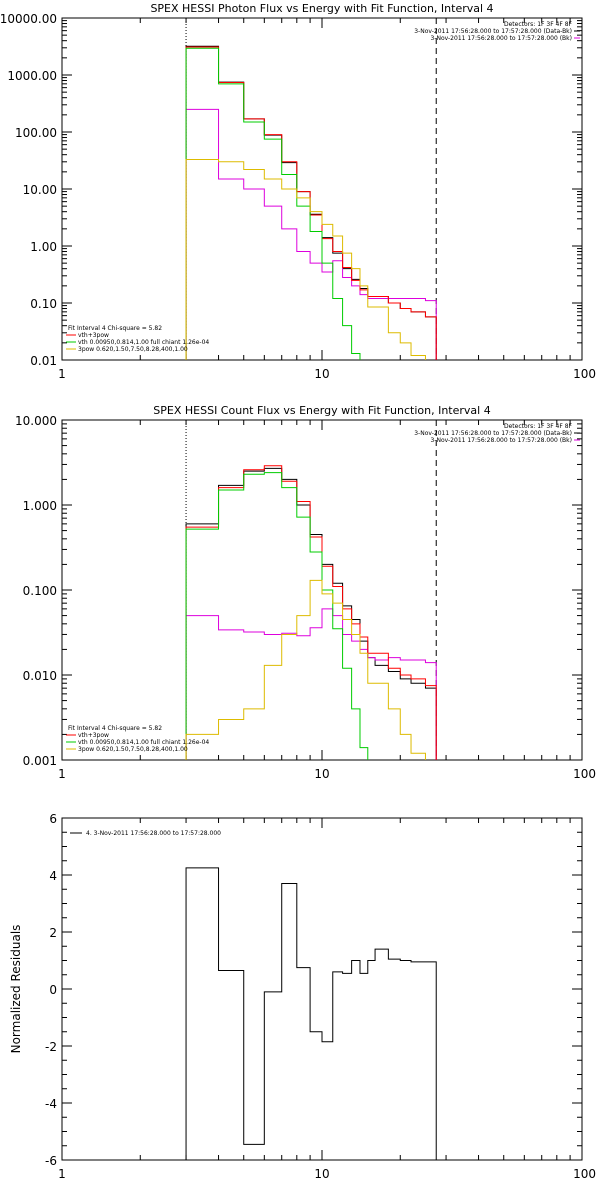 This screenshot has height=1200, width=600. What do you see at coordinates (36, 421) in the screenshot?
I see `y-tick-label: 10.000` at bounding box center [36, 421].